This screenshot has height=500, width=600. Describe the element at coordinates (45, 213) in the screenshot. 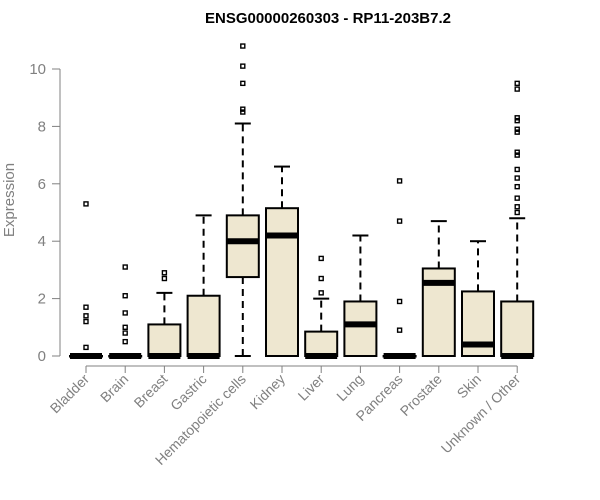

I see `y-axis: 0 2 4 6 8 10` at that location.